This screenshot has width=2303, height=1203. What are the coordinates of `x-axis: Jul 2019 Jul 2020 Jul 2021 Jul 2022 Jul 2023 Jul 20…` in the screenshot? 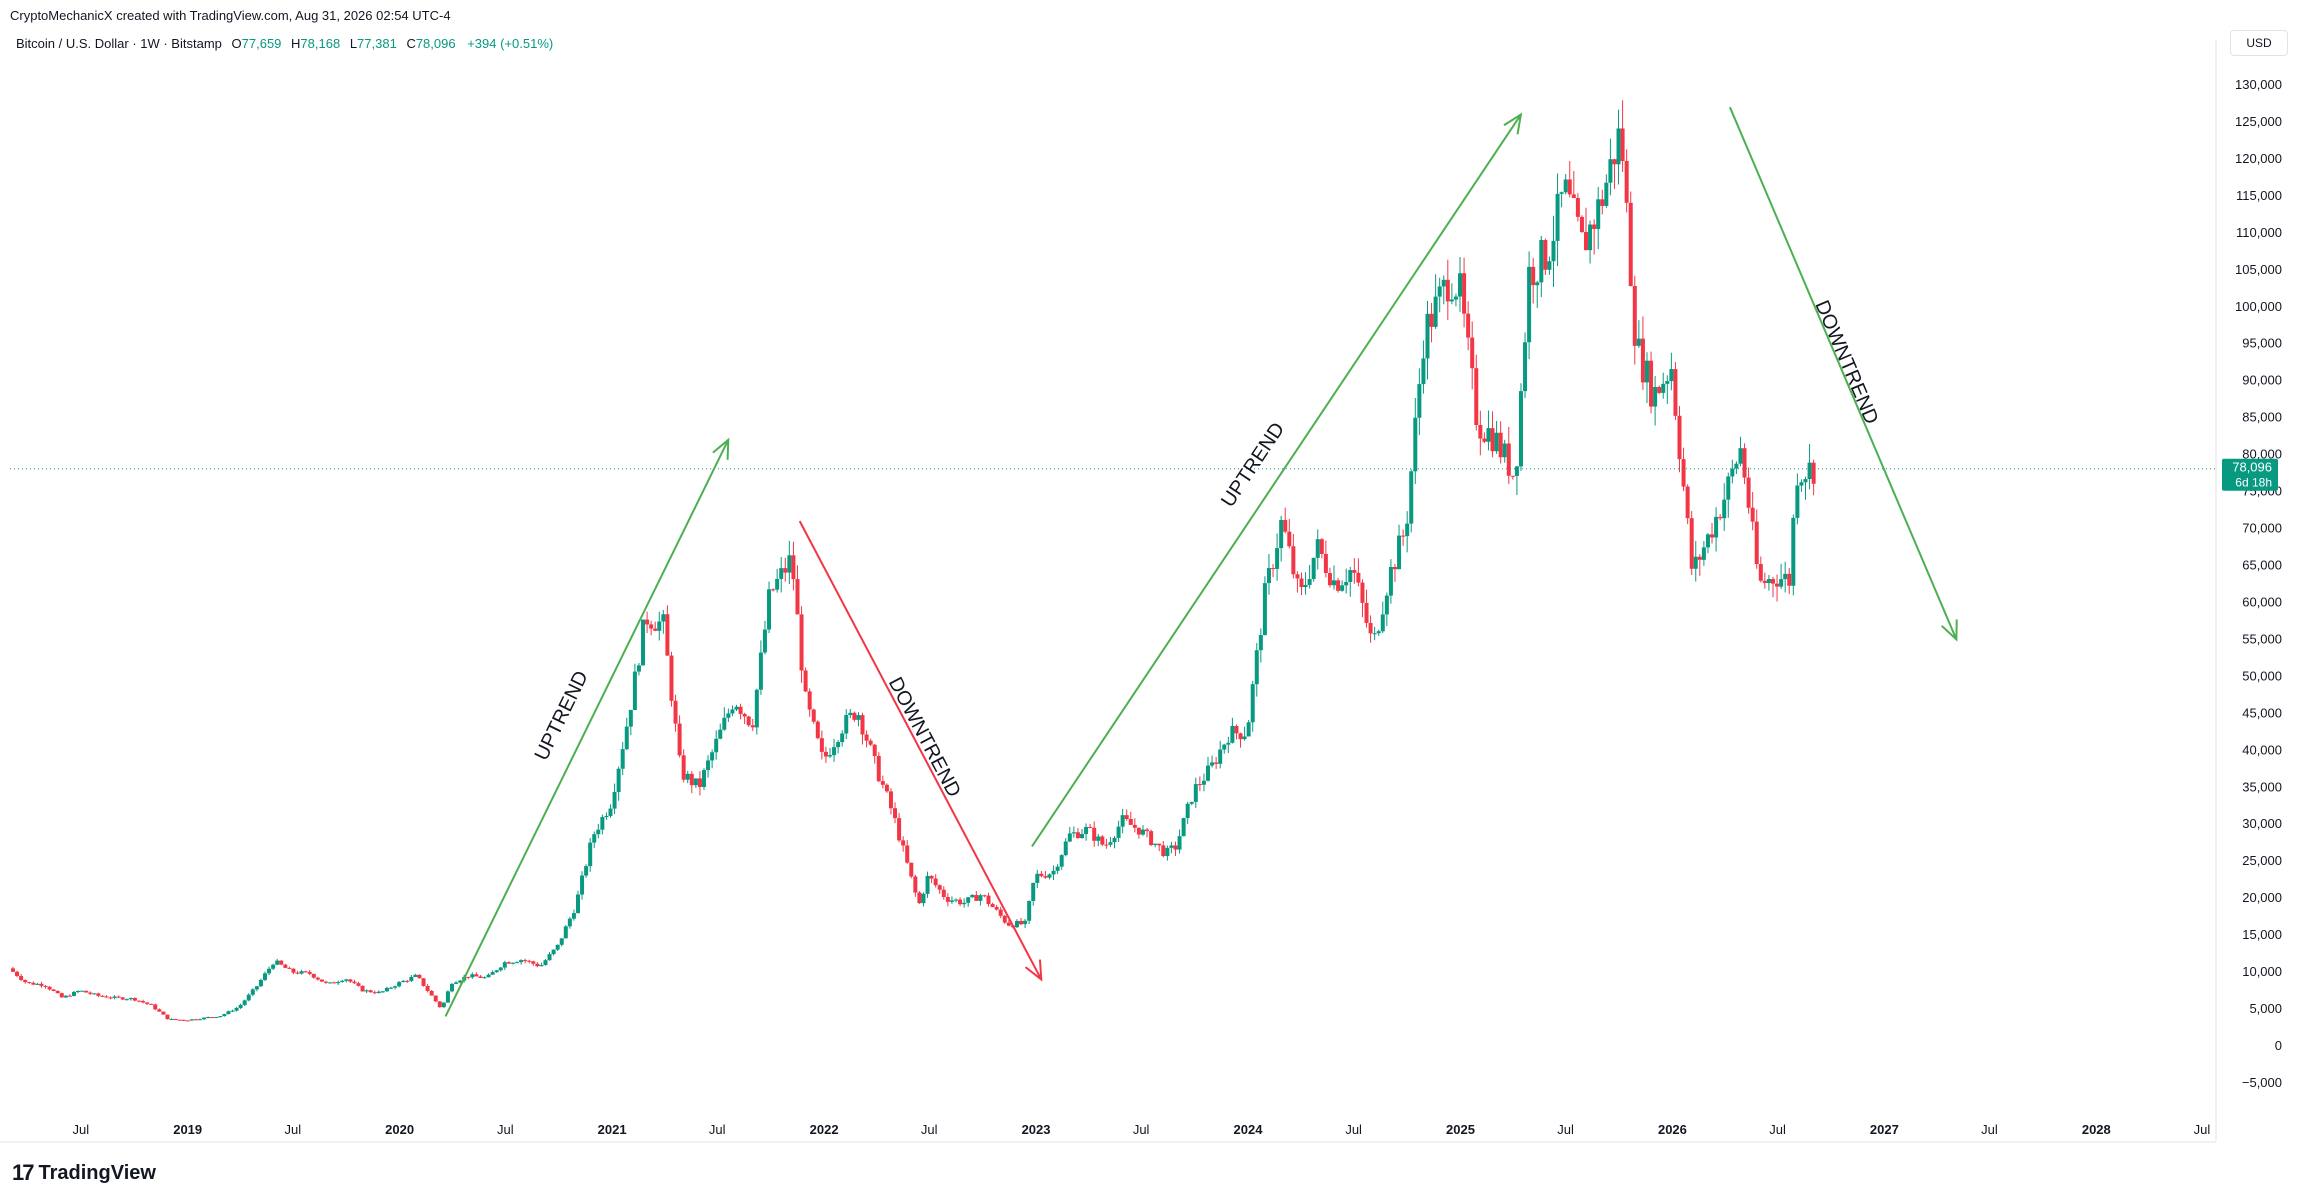 It's located at (1108, 1132).